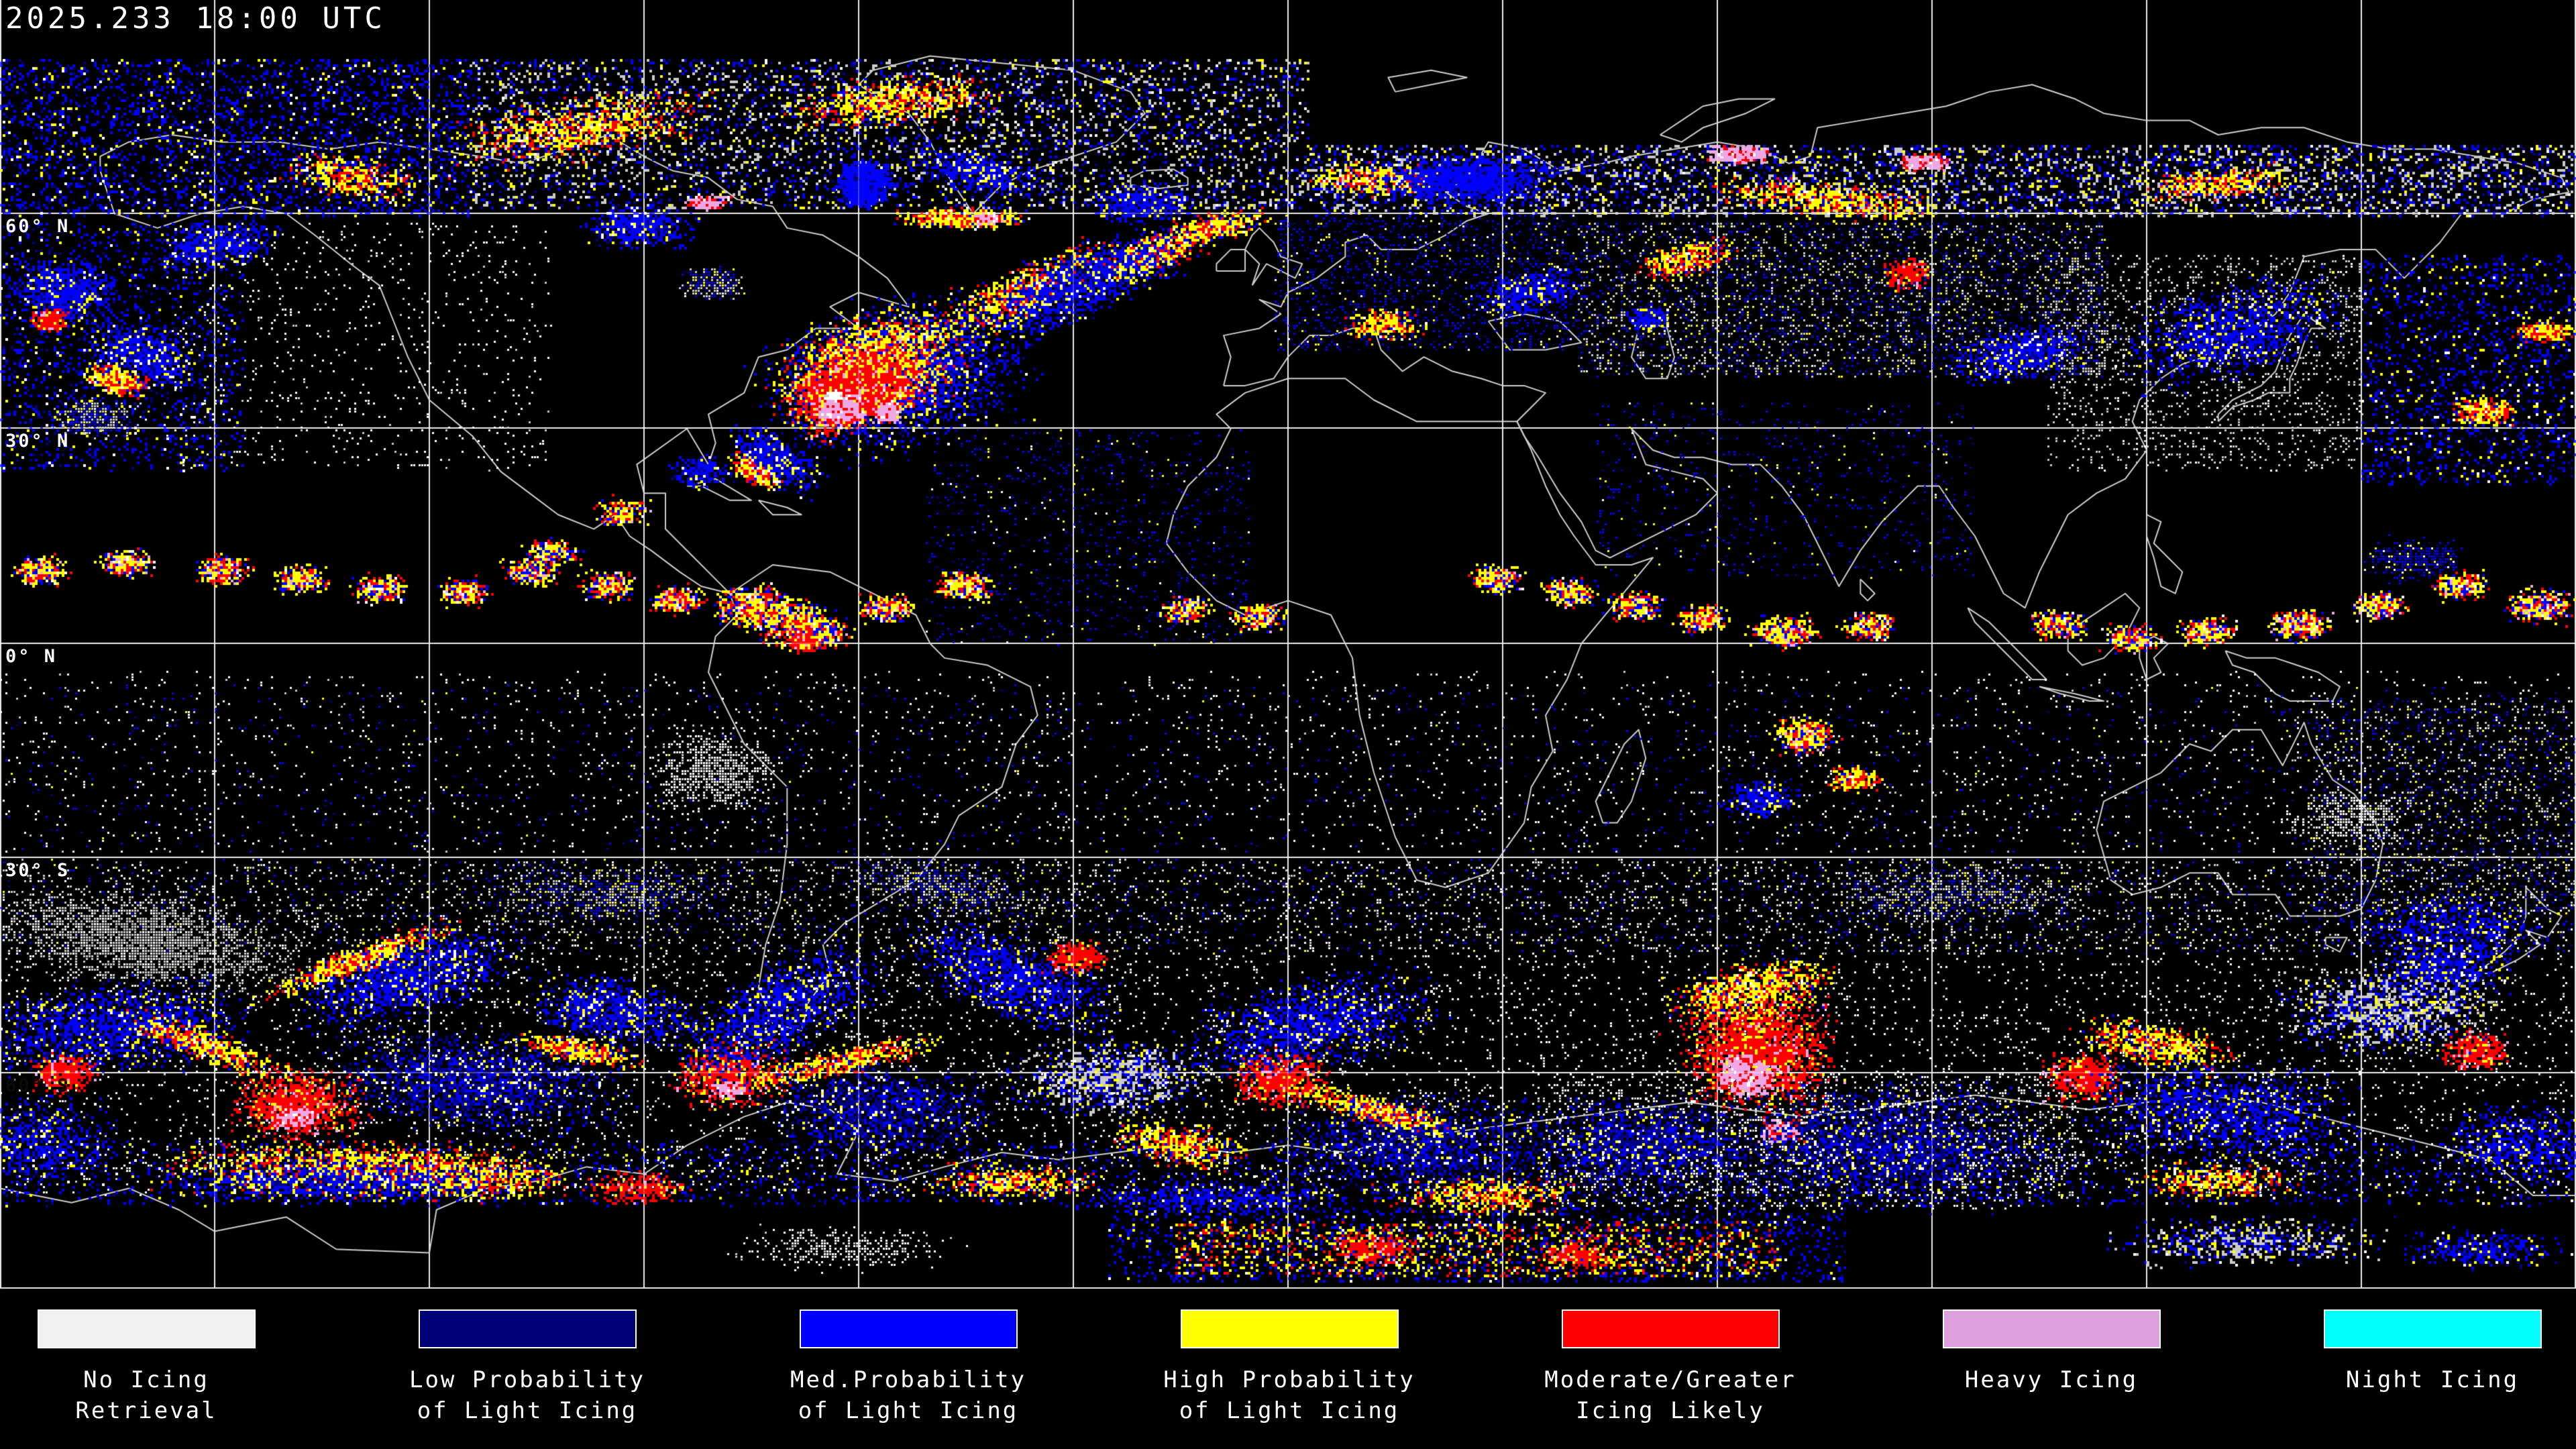 The height and width of the screenshot is (1449, 2576). What do you see at coordinates (146, 1379) in the screenshot?
I see `legend-label-line1: No Icing` at bounding box center [146, 1379].